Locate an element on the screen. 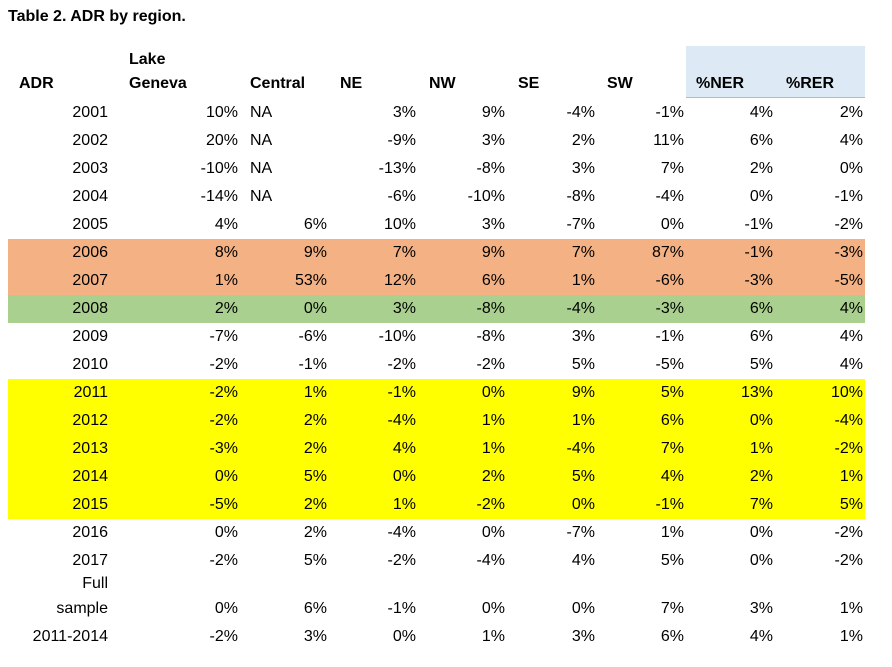 The image size is (892, 667). table-row: 2001 10% NA 3% 9% -4% -1% 4% 2% is located at coordinates (436, 113).